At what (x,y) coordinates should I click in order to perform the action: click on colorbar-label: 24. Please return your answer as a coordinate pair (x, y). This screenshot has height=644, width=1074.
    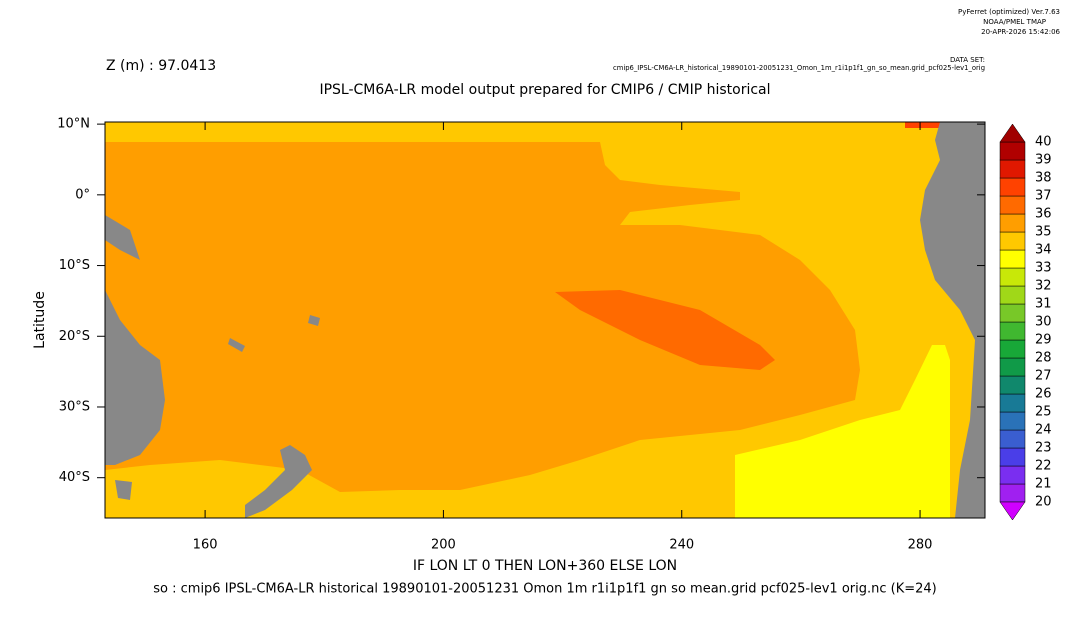
    Looking at the image, I should click on (1043, 430).